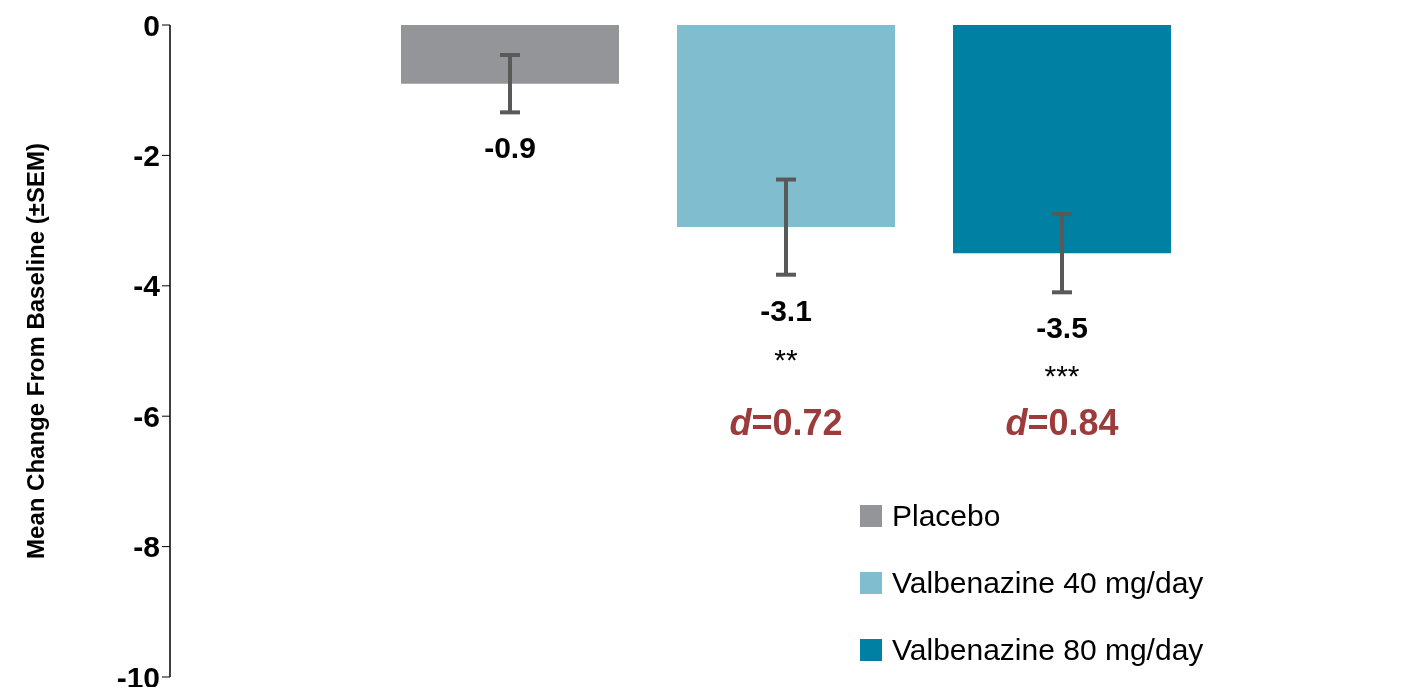 The height and width of the screenshot is (687, 1402). I want to click on annotation: **, so click(786, 359).